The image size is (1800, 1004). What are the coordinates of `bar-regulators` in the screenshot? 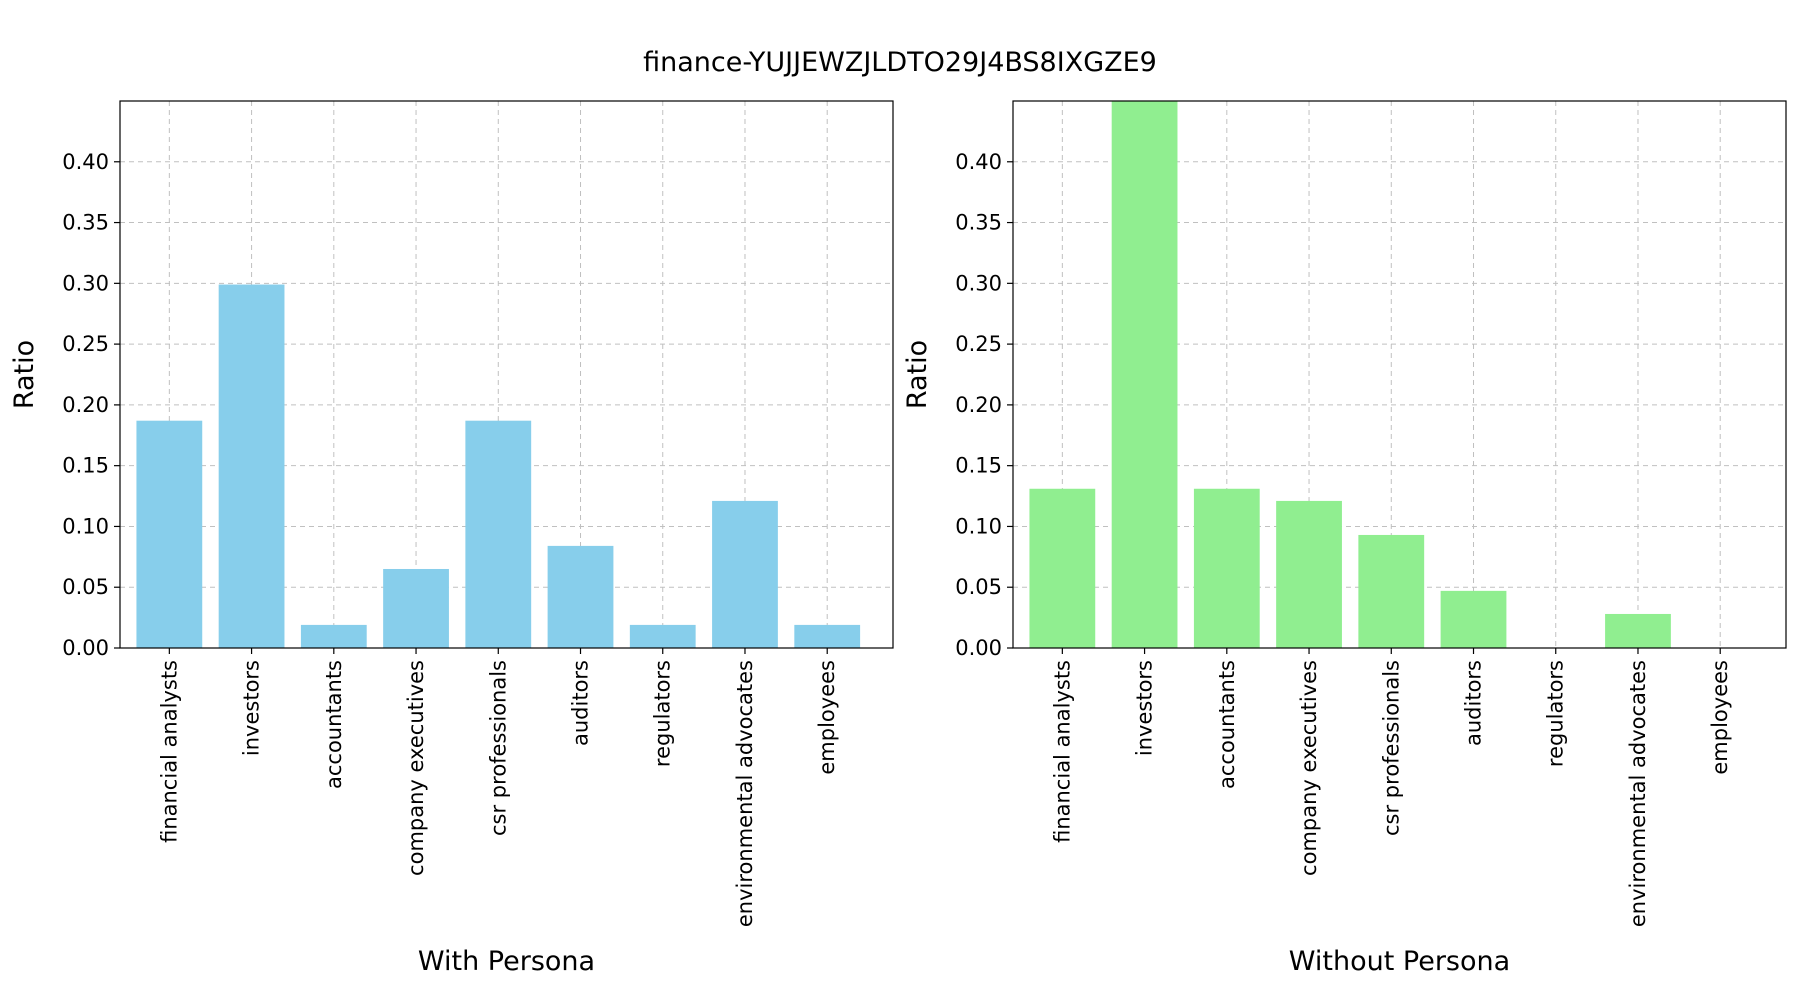 It's located at (662, 636).